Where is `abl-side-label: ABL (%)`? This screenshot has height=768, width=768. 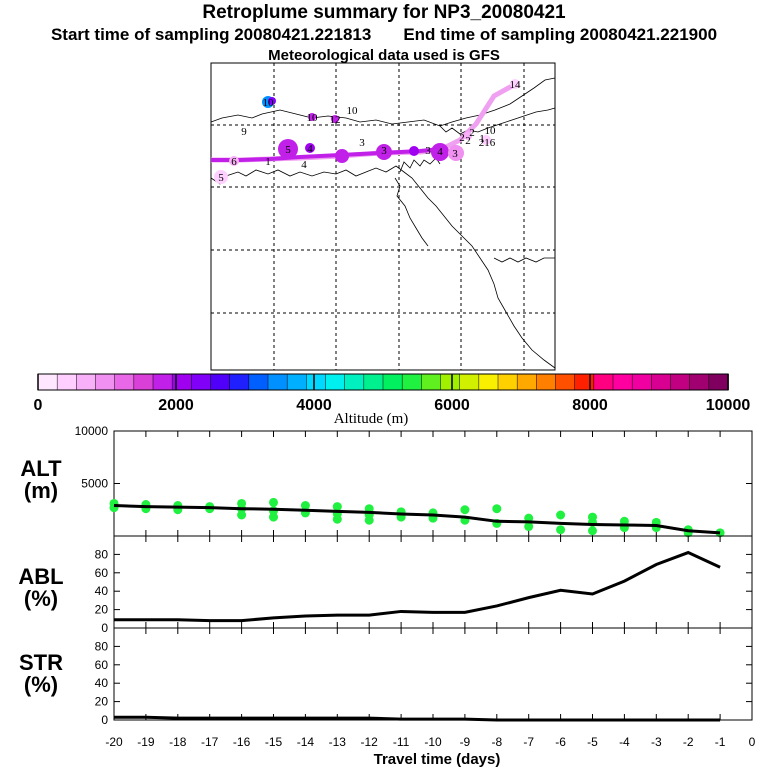 abl-side-label: ABL (%) is located at coordinates (41, 587).